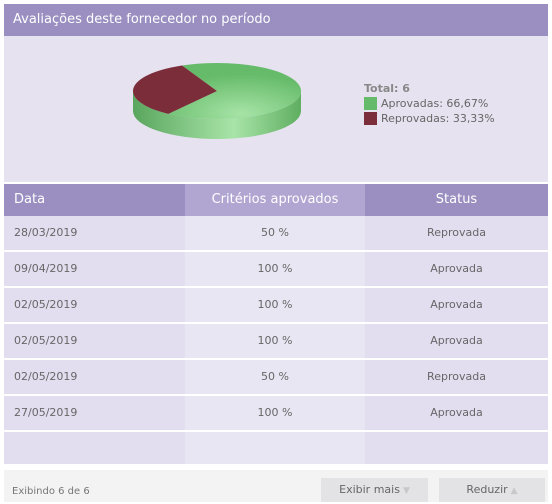  What do you see at coordinates (370, 103) in the screenshot?
I see `legend-swatch-aprovadas` at bounding box center [370, 103].